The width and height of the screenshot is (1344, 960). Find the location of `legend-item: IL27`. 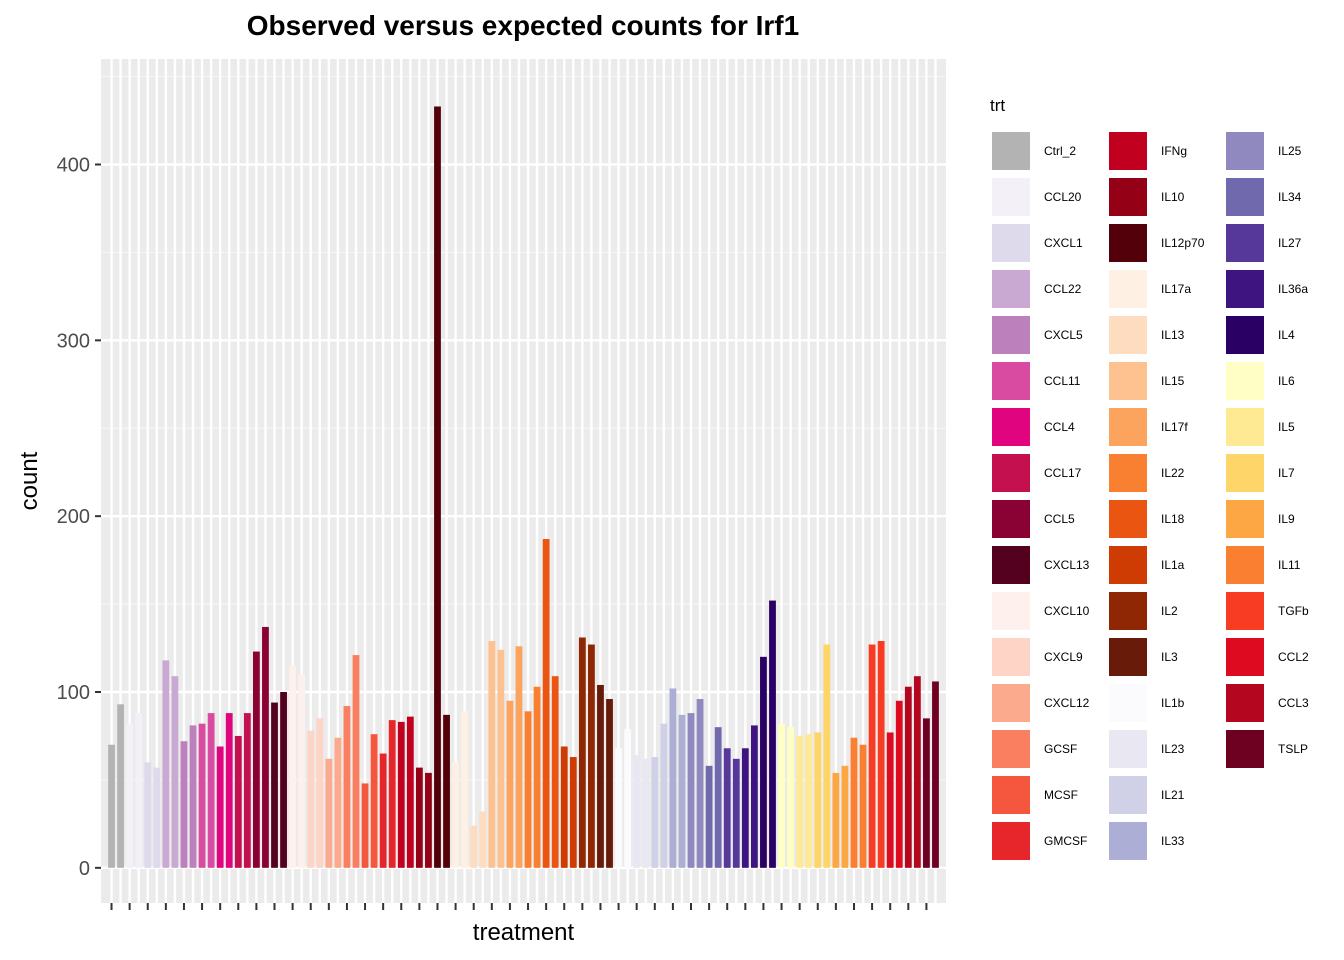

legend-item: IL27 is located at coordinates (1282, 243).